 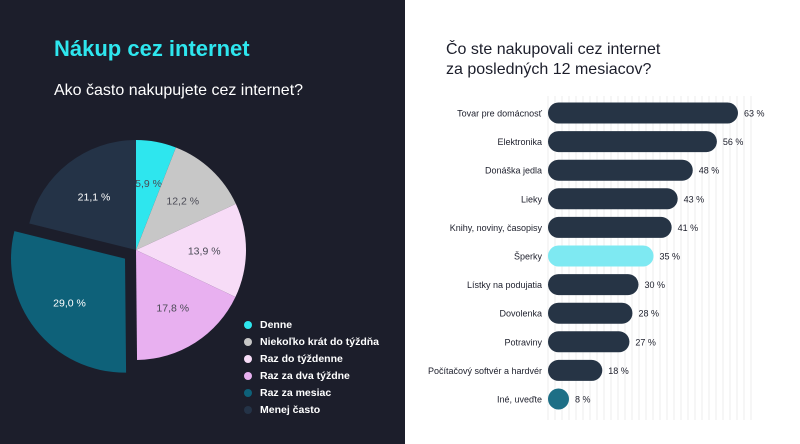 I want to click on bar-question-line-2: za posledných 12 mesiacov?, so click(x=549, y=69).